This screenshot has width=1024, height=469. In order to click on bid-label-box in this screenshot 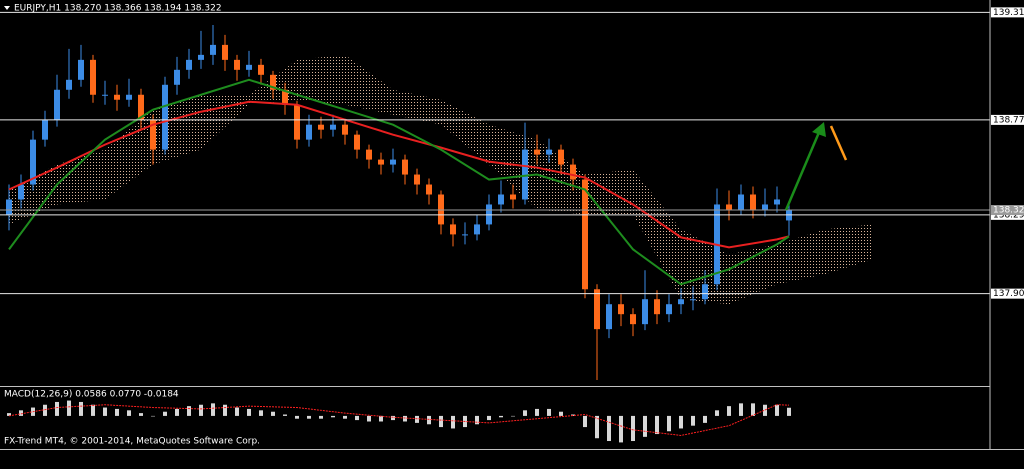, I will do `click(1007, 210)`.